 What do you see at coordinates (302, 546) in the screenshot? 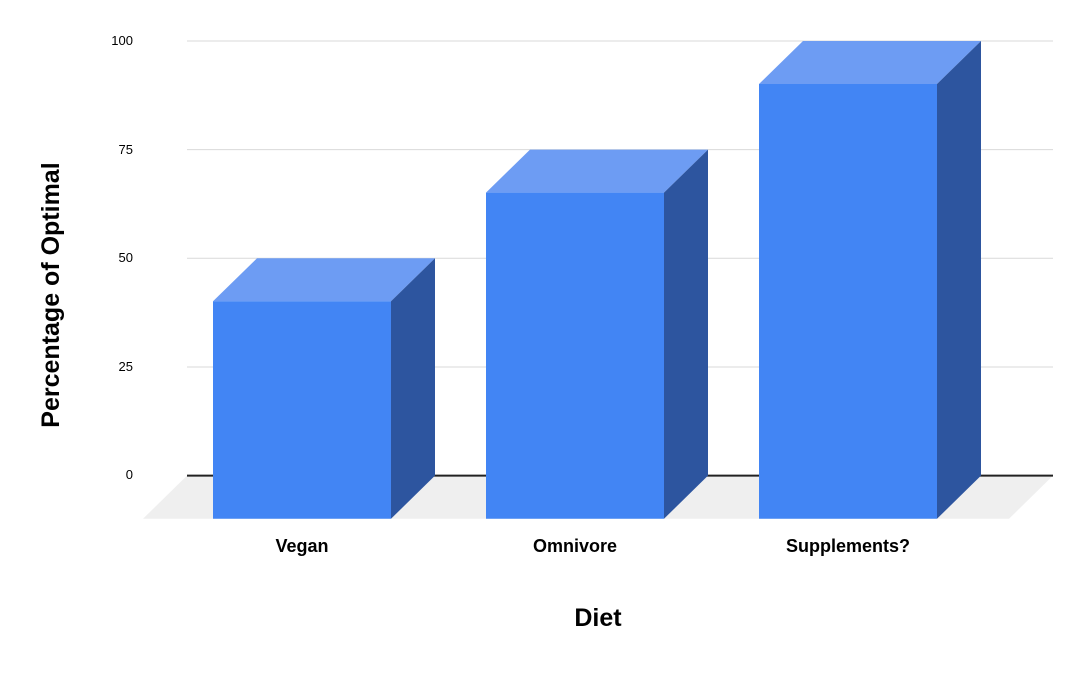
I see `category-label-vegan: Vegan` at bounding box center [302, 546].